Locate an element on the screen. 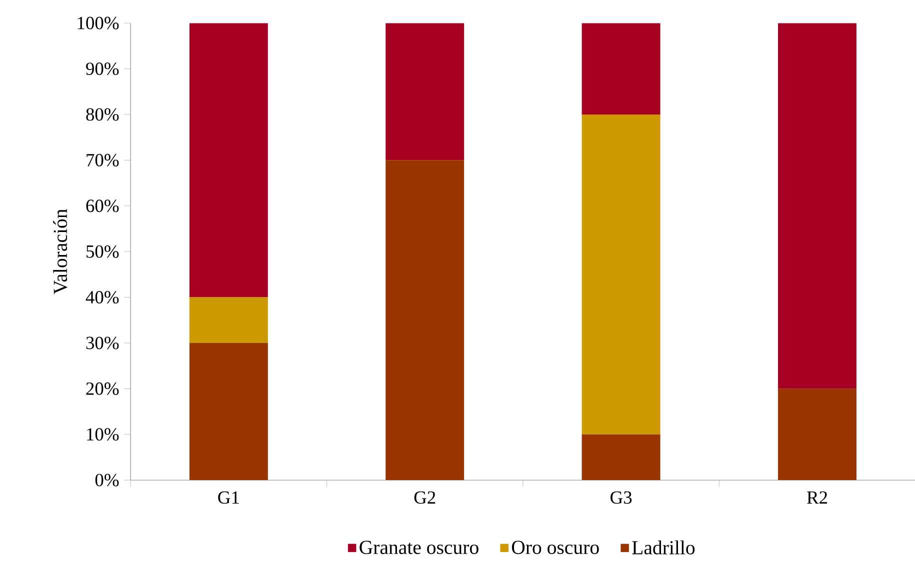 The width and height of the screenshot is (915, 562). x-tick-label: G2 is located at coordinates (425, 497).